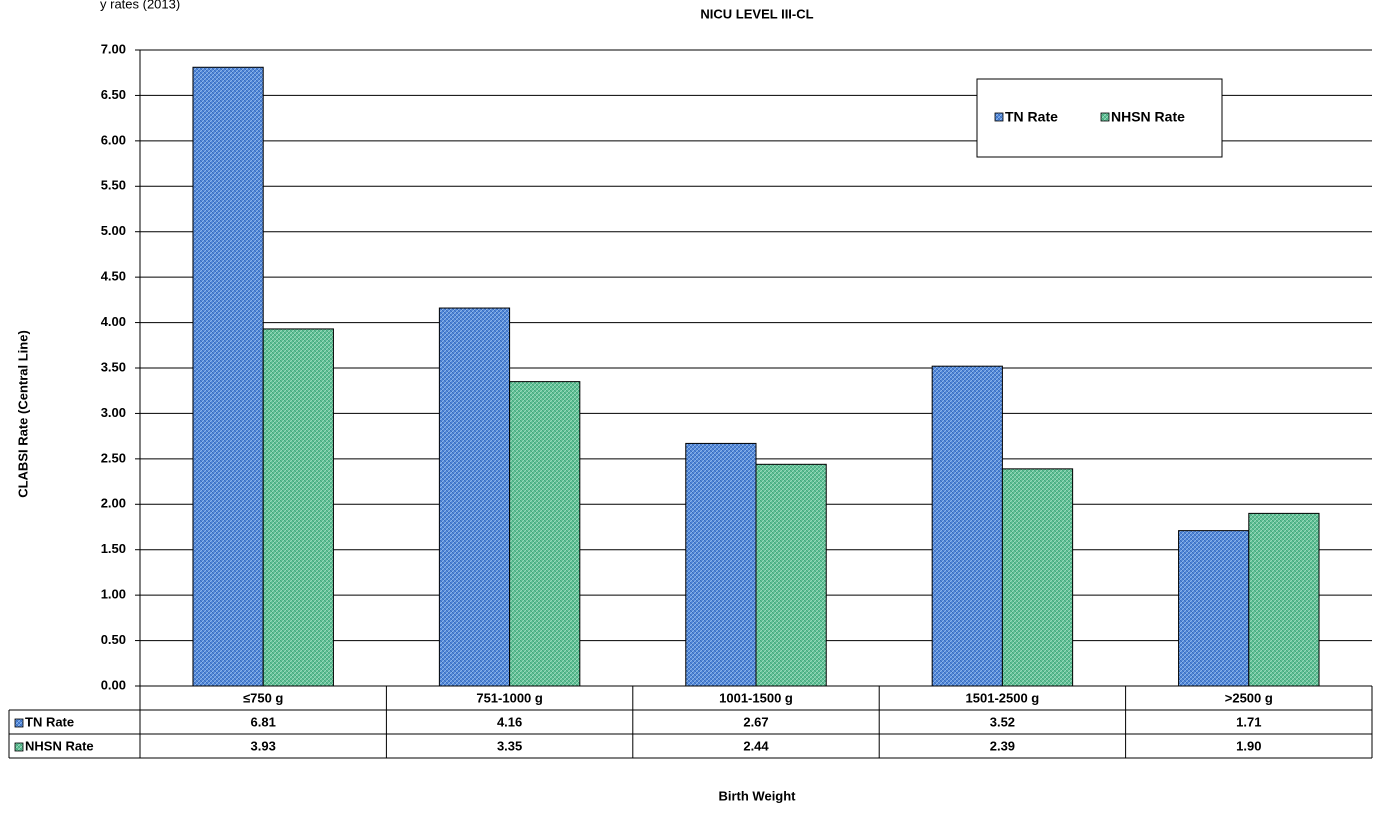 Image resolution: width=1374 pixels, height=815 pixels. Describe the element at coordinates (1284, 599) in the screenshot. I see `bar-nhsn-rate-2500-g` at that location.